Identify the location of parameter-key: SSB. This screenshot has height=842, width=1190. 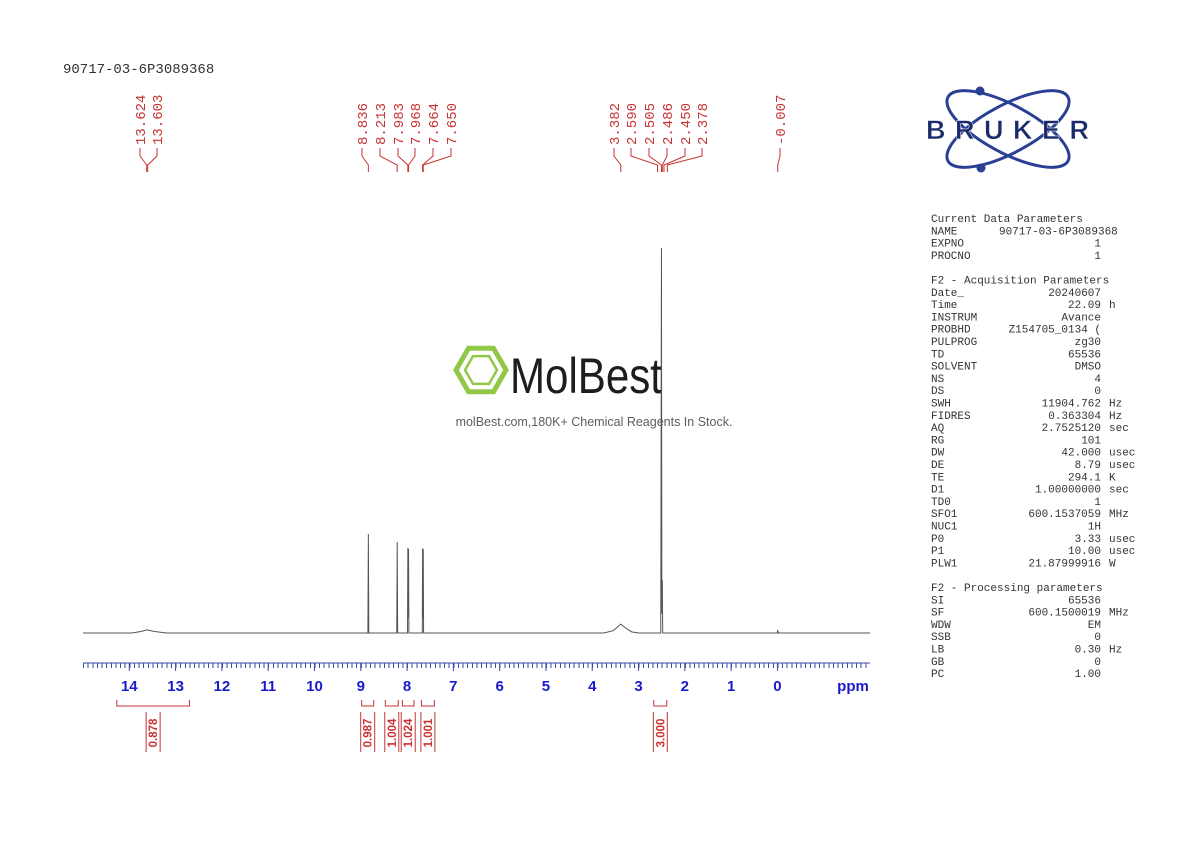
(941, 638).